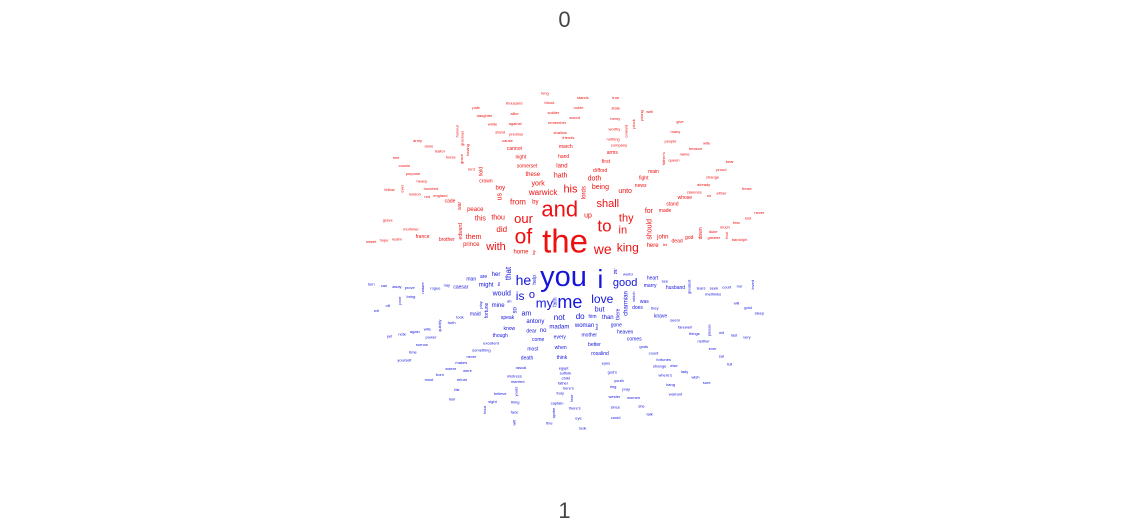 This screenshot has height=531, width=1129. Describe the element at coordinates (500, 393) in the screenshot. I see `word-1-111: believe` at that location.